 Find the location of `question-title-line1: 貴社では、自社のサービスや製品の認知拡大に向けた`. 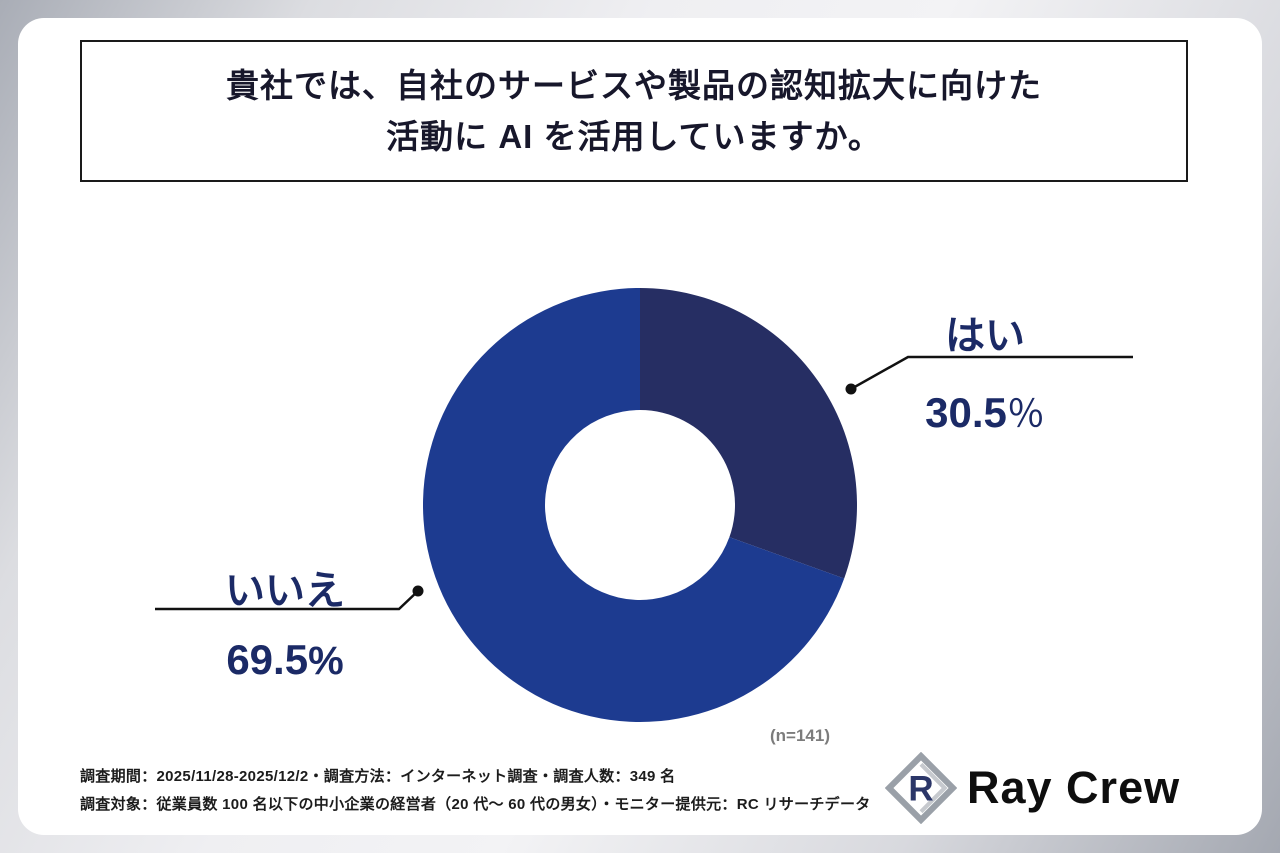

question-title-line1: 貴社では、自社のサービスや製品の認知拡大に向けた is located at coordinates (634, 85).